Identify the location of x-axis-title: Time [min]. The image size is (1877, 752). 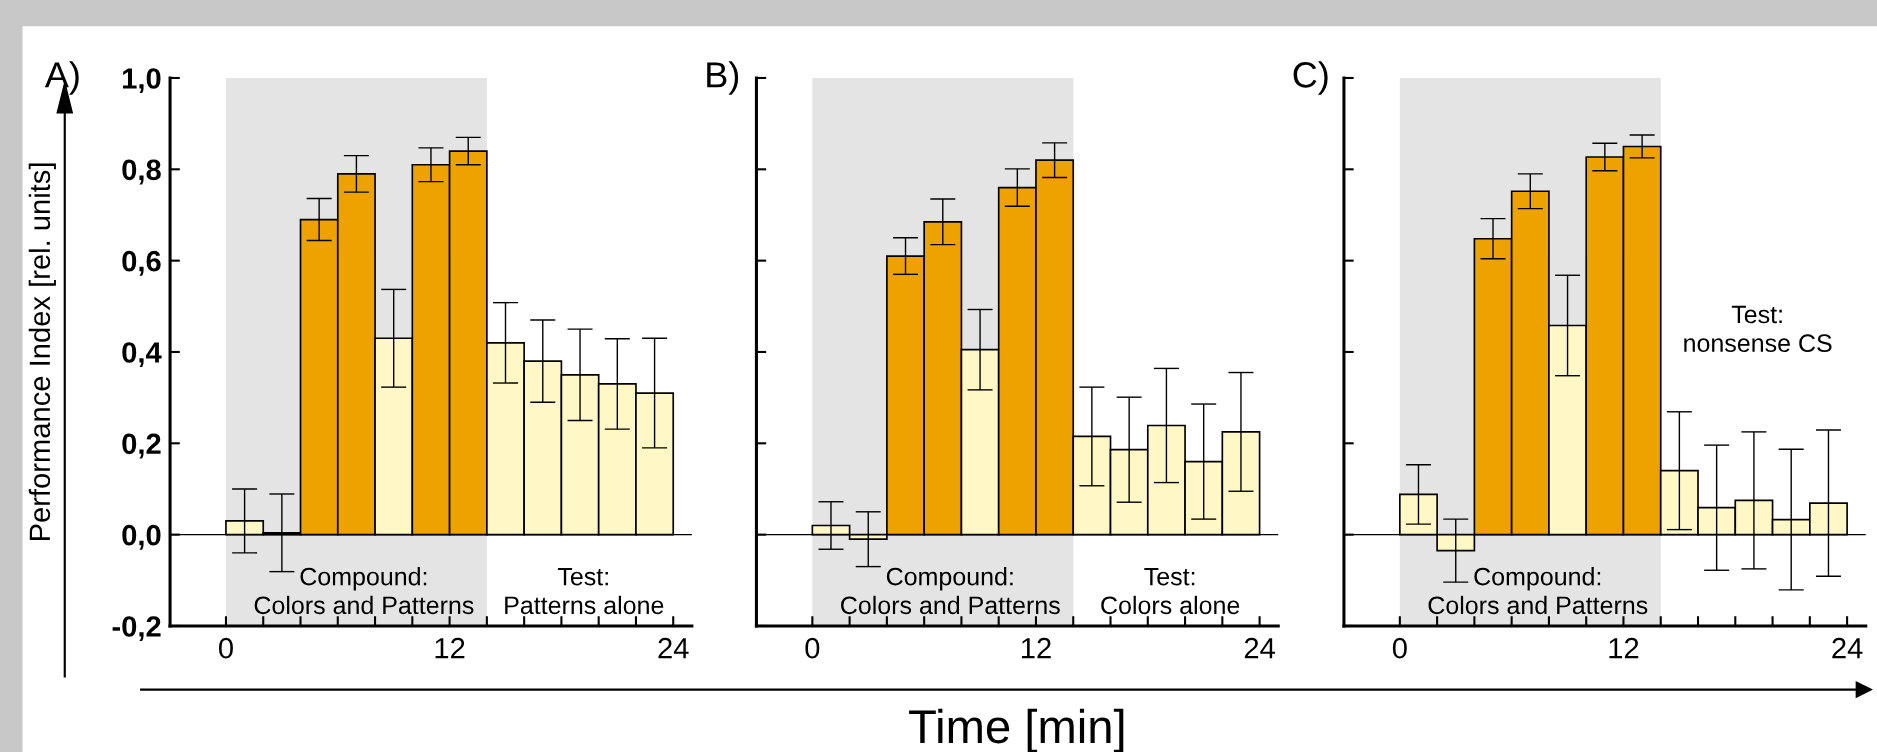
(1016, 730).